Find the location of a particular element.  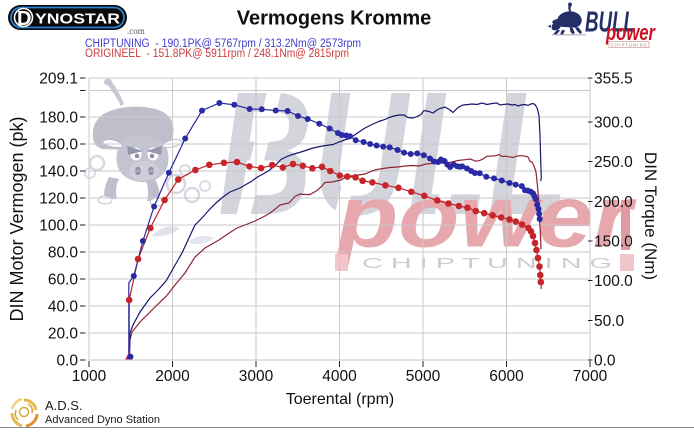

svg-text: 60.0 is located at coordinates (63, 280).